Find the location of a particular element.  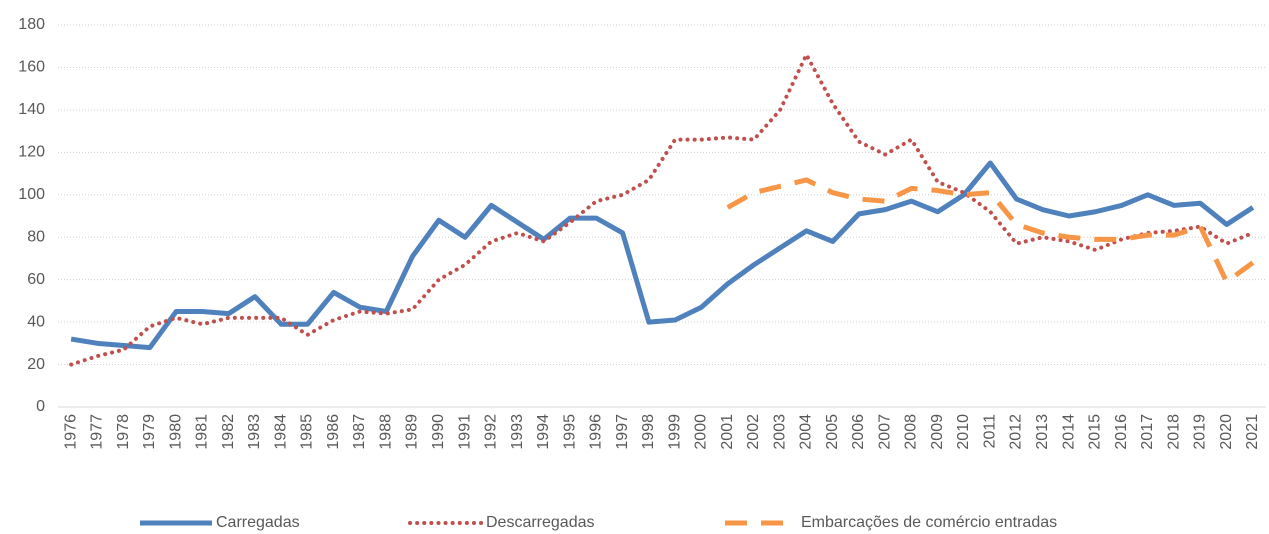

x-tick-label: 1994 is located at coordinates (543, 432).